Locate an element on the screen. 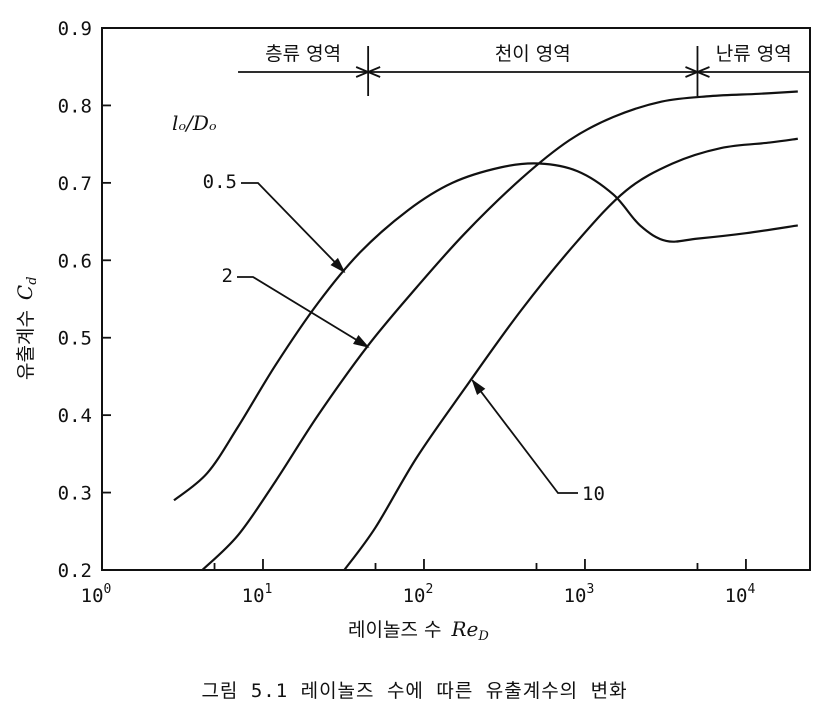 Image resolution: width=829 pixels, height=720 pixels. x-tick-label: 10¹ is located at coordinates (257, 594).